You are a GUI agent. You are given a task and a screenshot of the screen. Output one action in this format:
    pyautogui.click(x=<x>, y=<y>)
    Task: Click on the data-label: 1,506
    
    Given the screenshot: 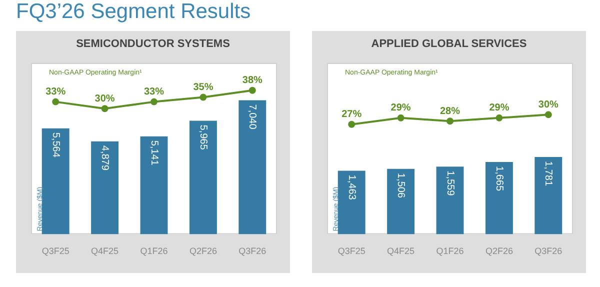 What is the action you would take?
    pyautogui.click(x=400, y=185)
    